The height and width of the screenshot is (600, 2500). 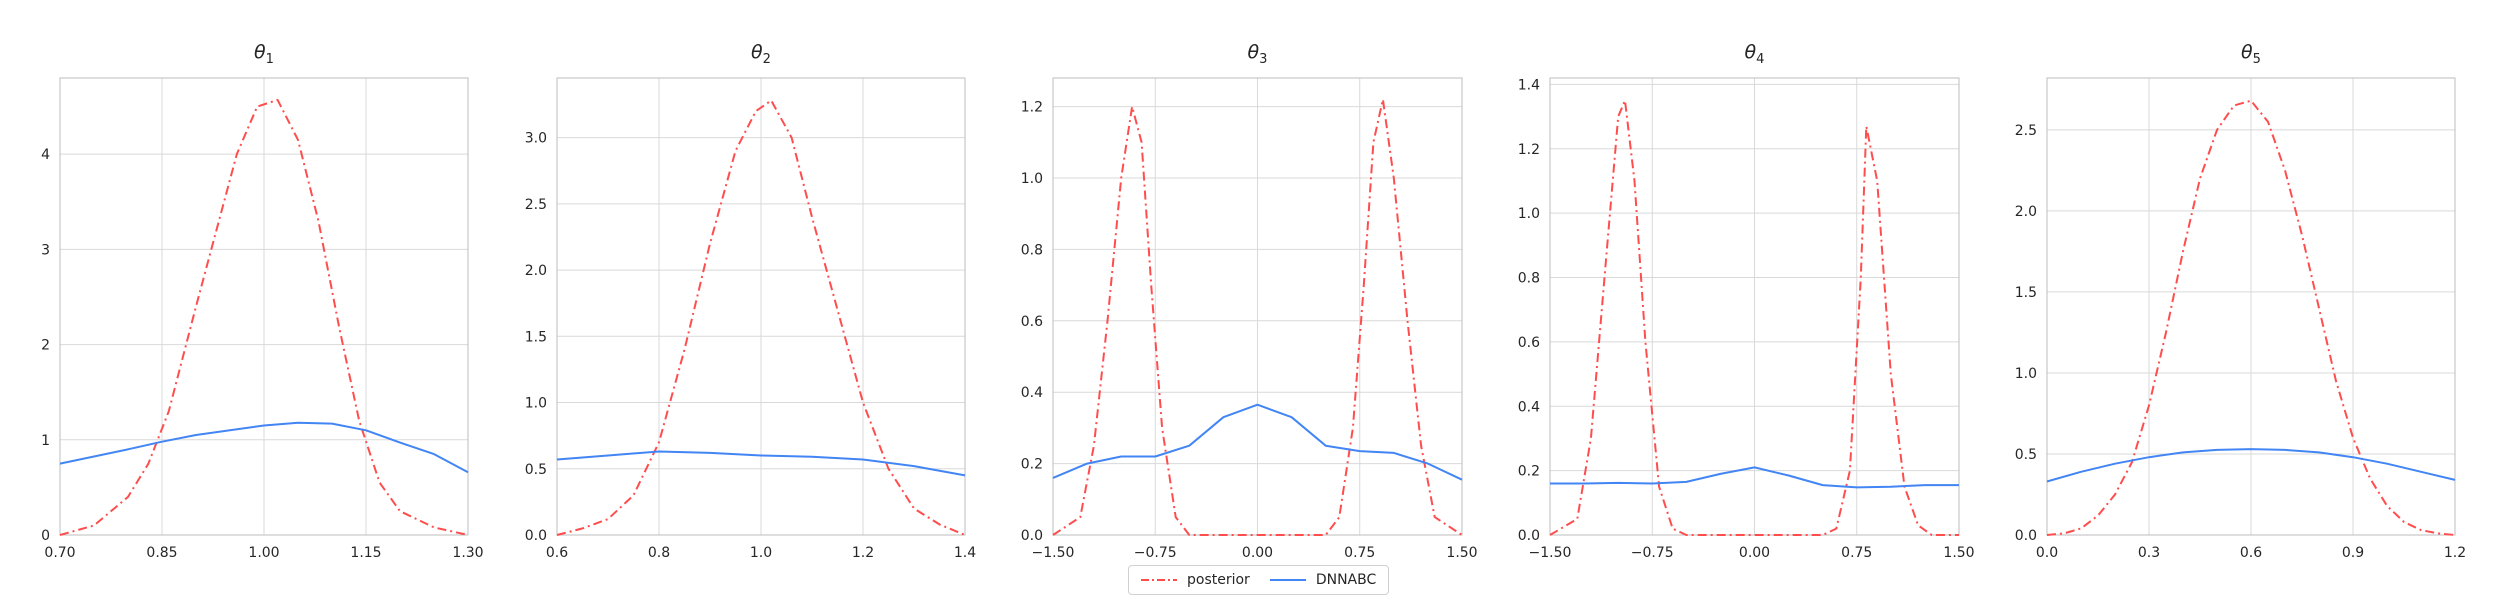 I want to click on xtick-label-1-0: 0.70, so click(x=59, y=553).